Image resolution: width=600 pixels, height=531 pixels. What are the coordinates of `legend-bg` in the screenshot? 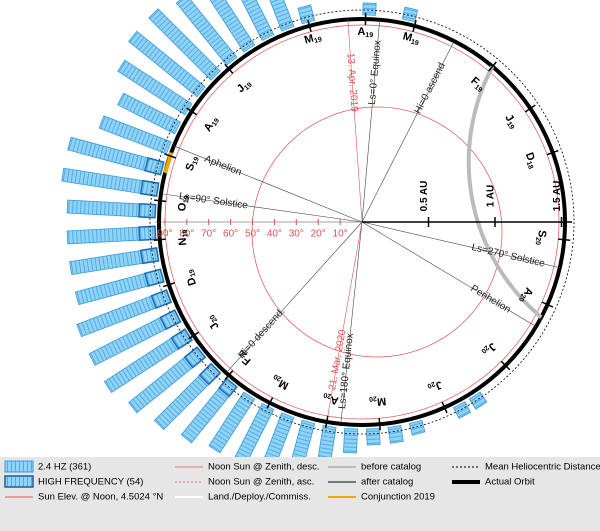 It's located at (300, 494).